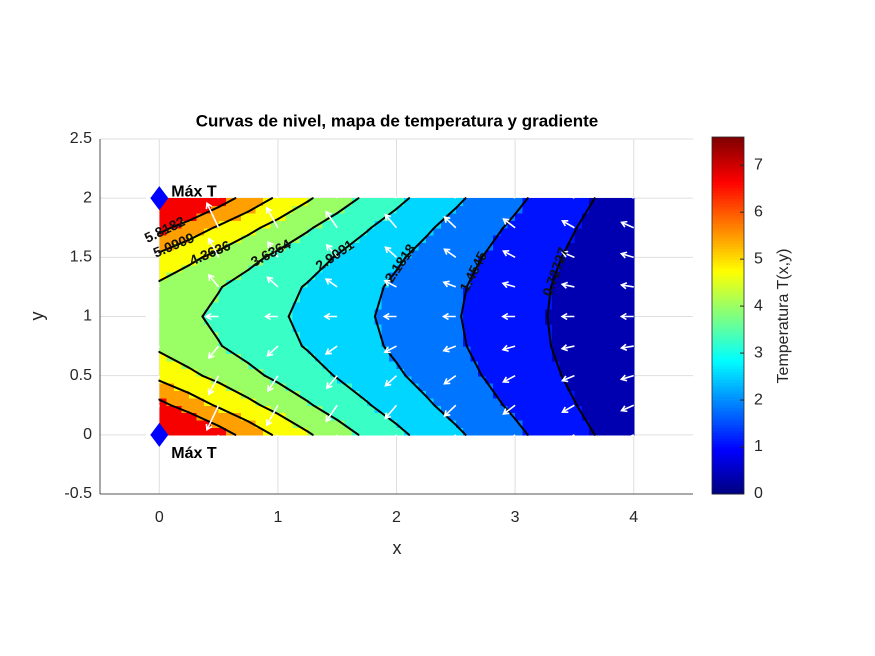  Describe the element at coordinates (515, 517) in the screenshot. I see `x-tick-label: 3` at that location.